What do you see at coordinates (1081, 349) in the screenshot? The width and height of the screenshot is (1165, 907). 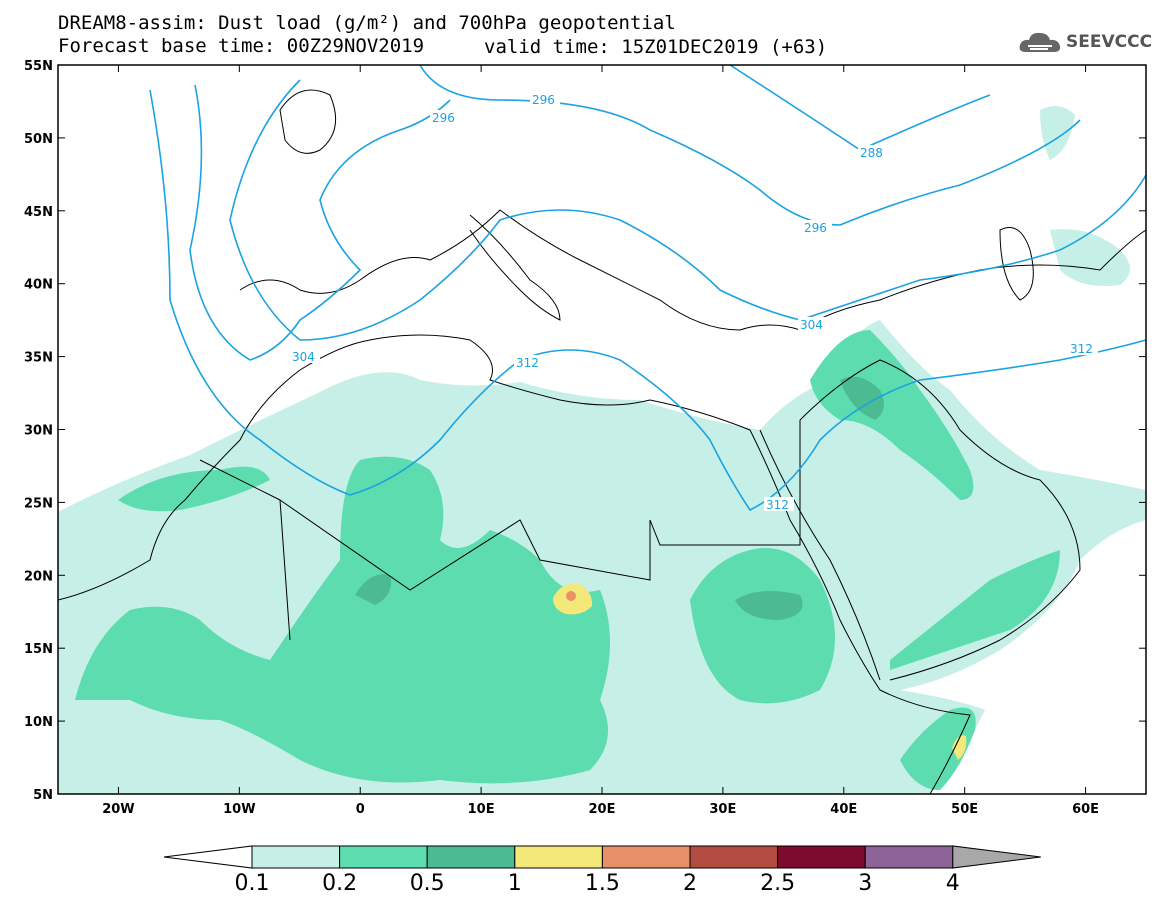 I see `contour-label-312-east: 312` at bounding box center [1081, 349].